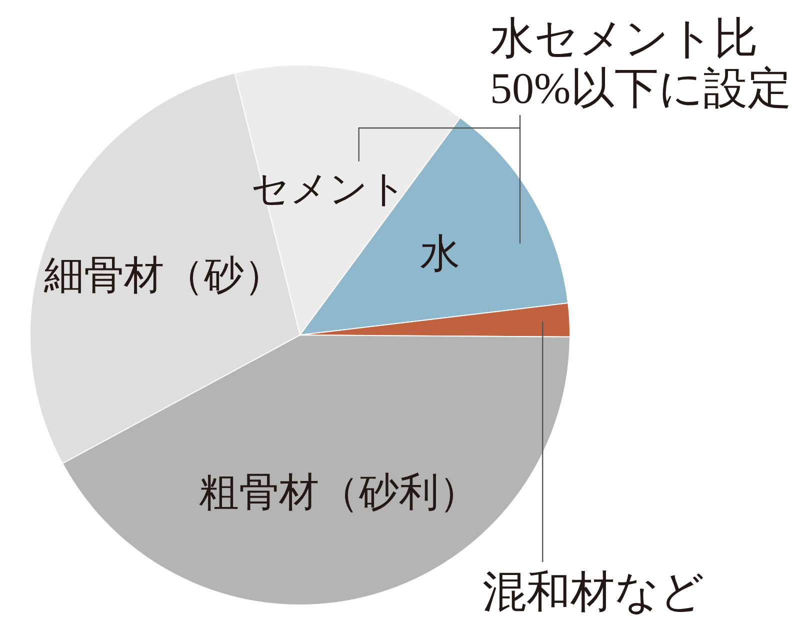 The width and height of the screenshot is (800, 617). What do you see at coordinates (593, 592) in the screenshot?
I see `slice-label: 混和材など` at bounding box center [593, 592].